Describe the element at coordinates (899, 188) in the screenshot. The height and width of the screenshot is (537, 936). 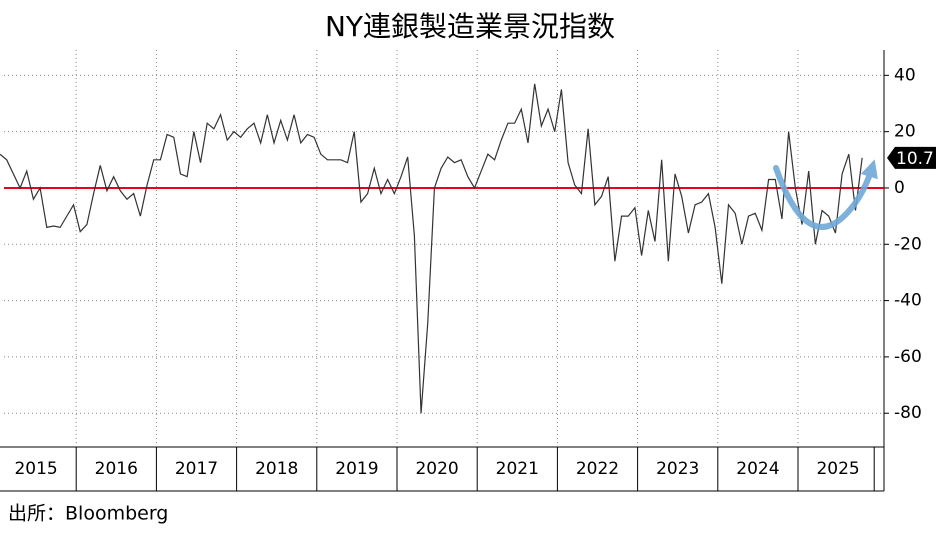
I see `y-tick-label: 0` at that location.